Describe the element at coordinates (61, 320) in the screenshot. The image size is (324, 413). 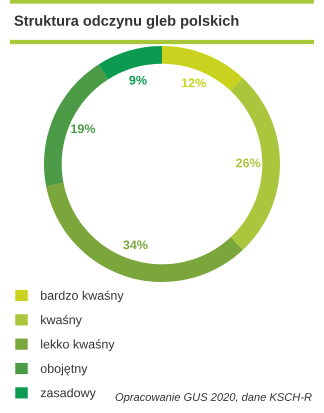
I see `legend-label: kwaśny` at that location.